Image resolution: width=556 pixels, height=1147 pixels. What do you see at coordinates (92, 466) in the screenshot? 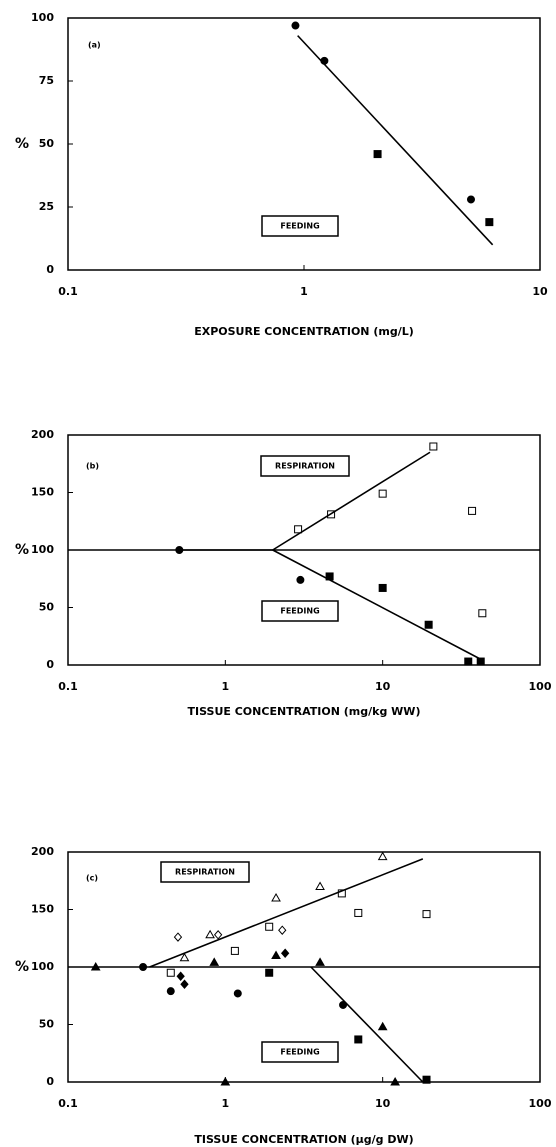
I see `panel-label: (b)` at bounding box center [92, 466].